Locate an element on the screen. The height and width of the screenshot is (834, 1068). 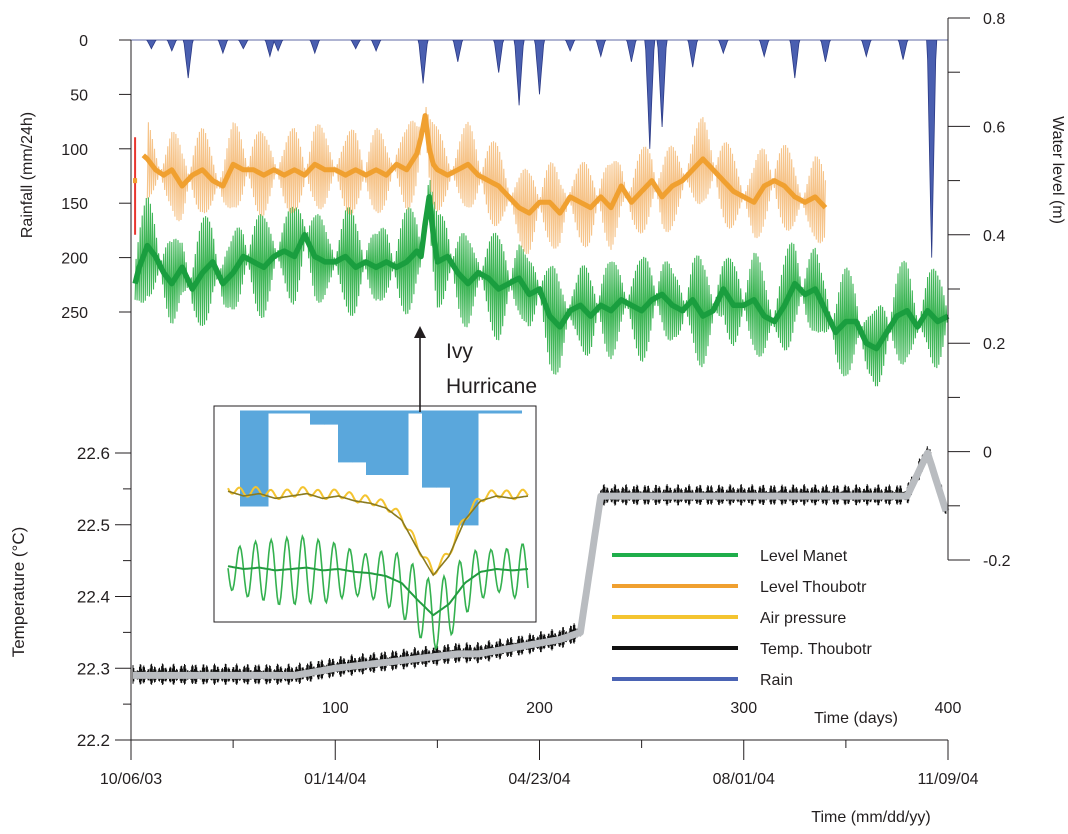
inset-level-manet-smooth is located at coordinates (378, 591).